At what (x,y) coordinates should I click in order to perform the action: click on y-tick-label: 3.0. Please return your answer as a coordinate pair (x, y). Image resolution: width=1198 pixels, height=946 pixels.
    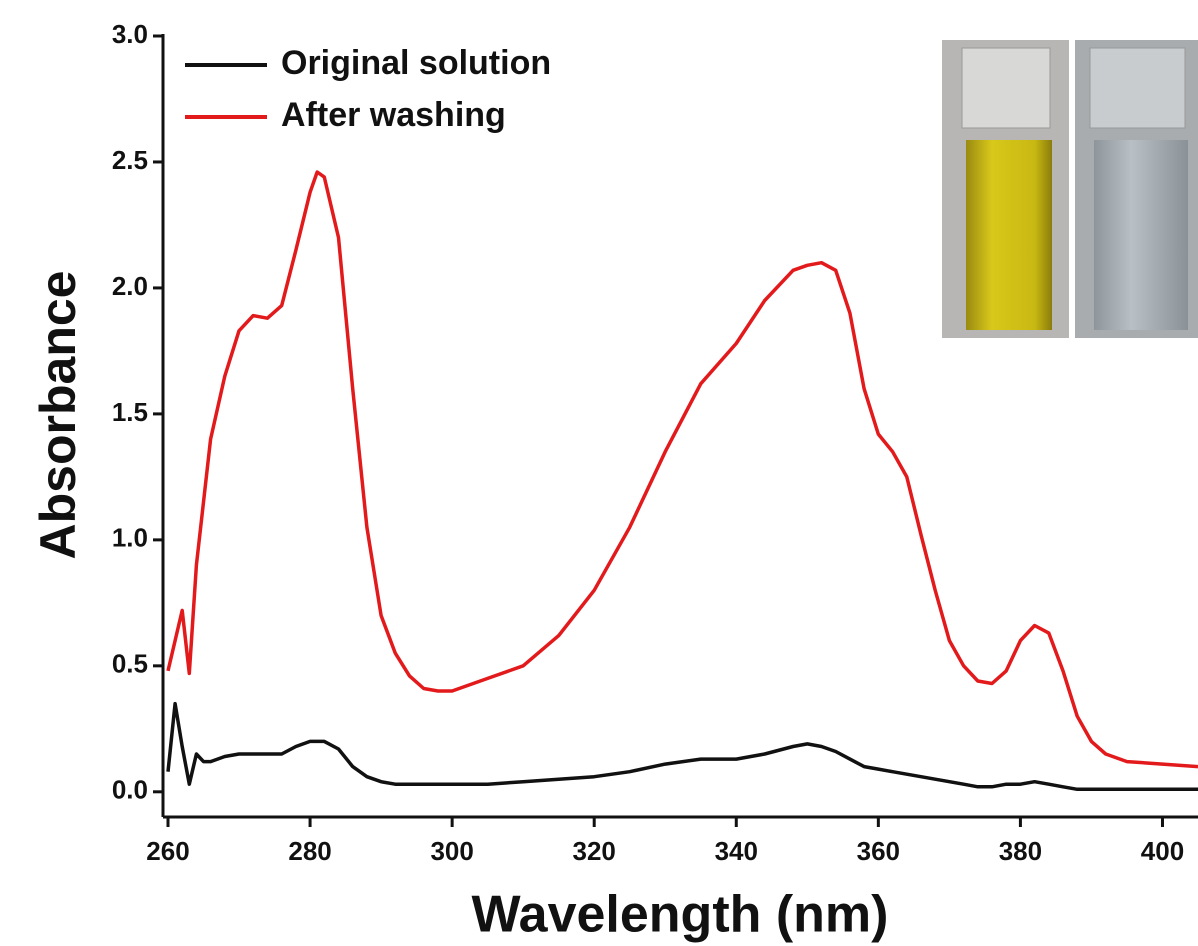
    Looking at the image, I should click on (130, 34).